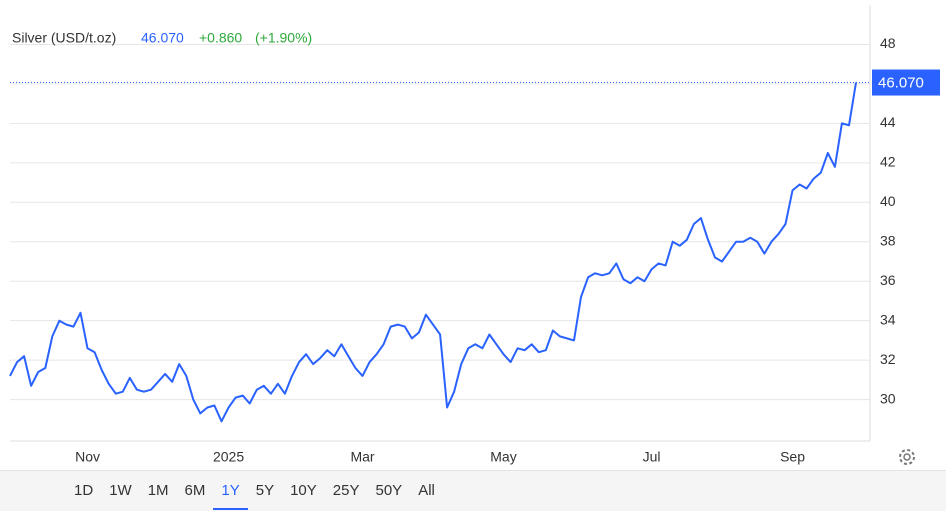  I want to click on y-tick-label: 36, so click(888, 280).